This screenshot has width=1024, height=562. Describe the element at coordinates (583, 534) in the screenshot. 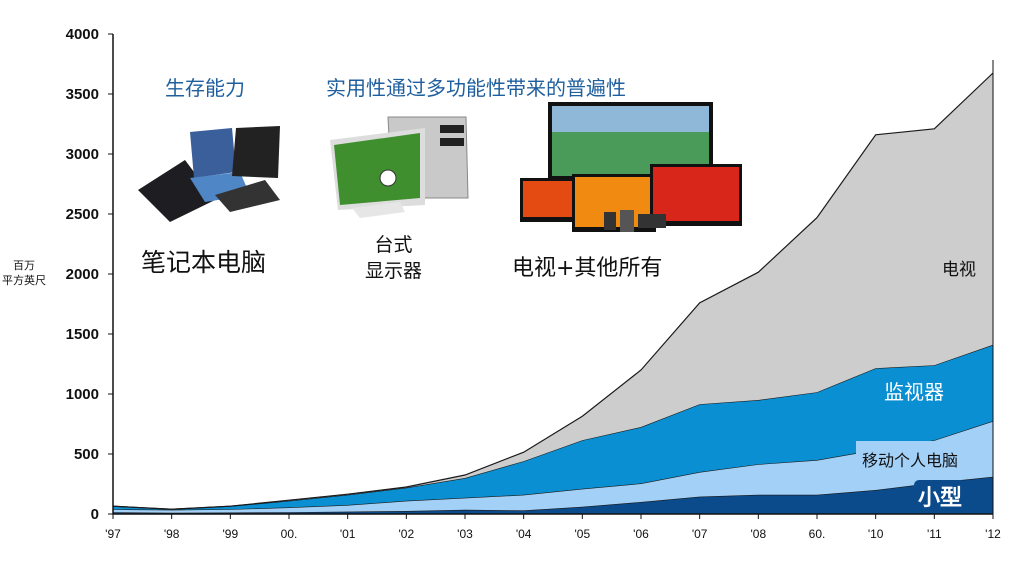

I see `x-tick-label: '05` at that location.